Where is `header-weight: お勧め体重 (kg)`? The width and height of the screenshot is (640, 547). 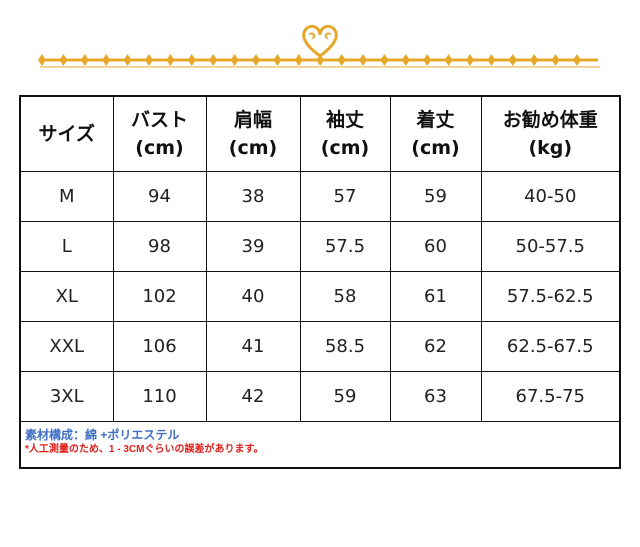
header-weight: お勧め体重 (kg) is located at coordinates (549, 134).